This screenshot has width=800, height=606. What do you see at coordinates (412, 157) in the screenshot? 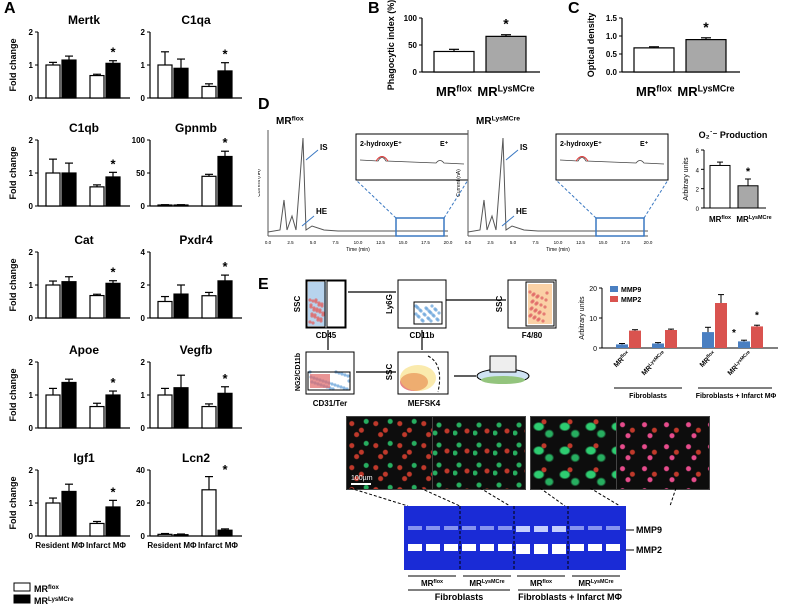
I see `inset` at bounding box center [412, 157].